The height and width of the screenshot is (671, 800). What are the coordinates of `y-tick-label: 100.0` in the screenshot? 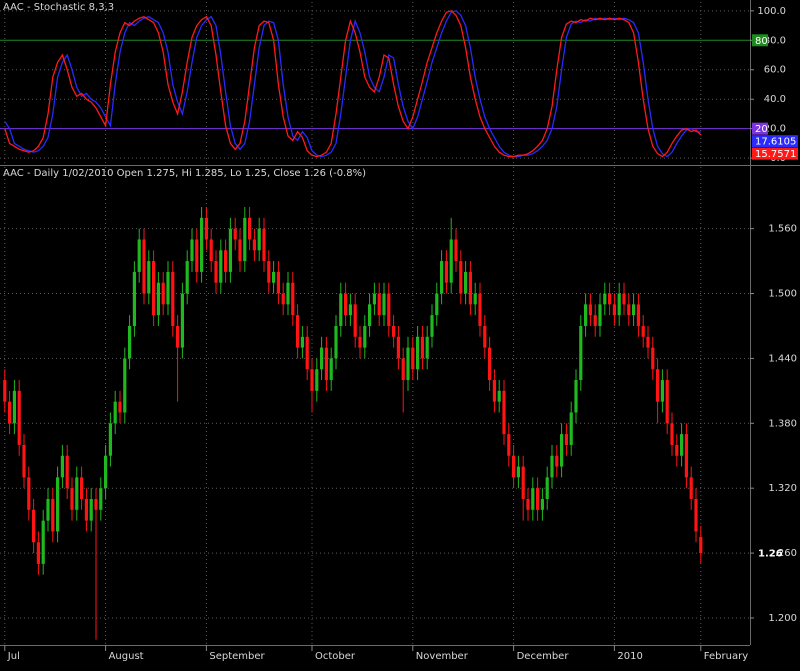 It's located at (771, 11).